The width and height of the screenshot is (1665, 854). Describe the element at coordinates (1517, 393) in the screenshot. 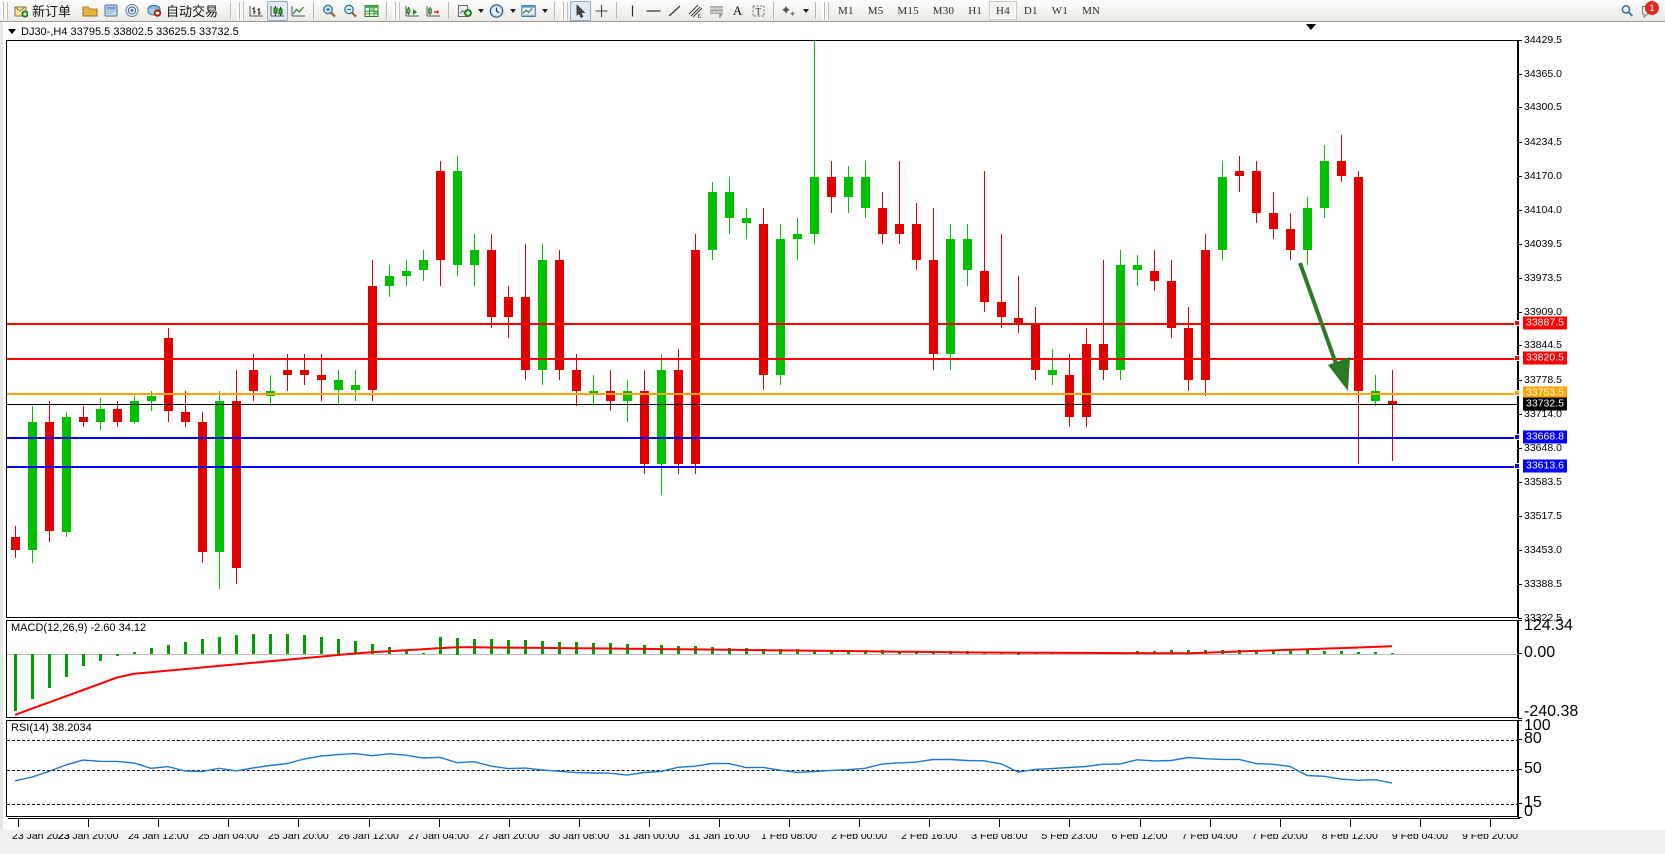

I see `price-level-handle-pivot` at that location.